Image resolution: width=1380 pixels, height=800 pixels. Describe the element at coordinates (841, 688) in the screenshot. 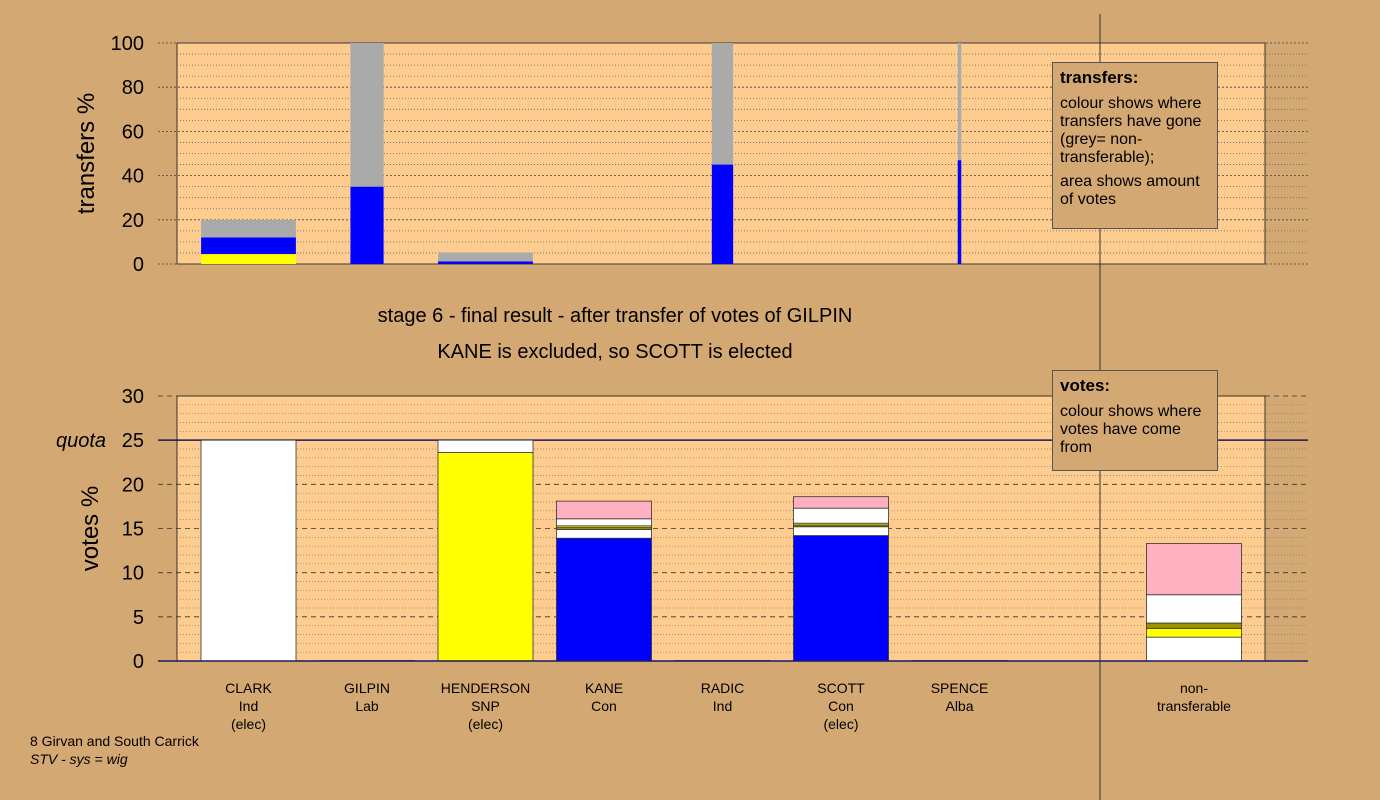

I see `candidate-name: SCOTT` at that location.